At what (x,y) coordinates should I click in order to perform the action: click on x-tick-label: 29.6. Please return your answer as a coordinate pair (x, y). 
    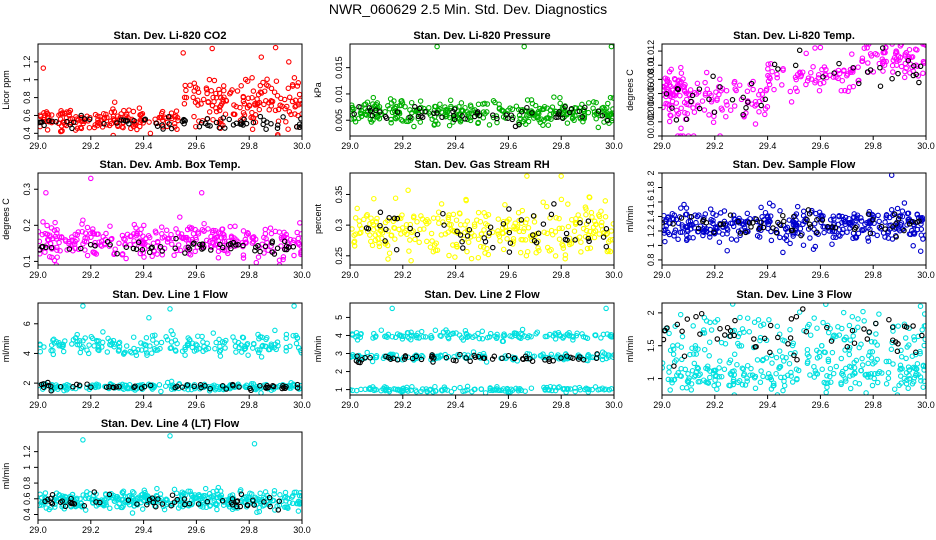
    Looking at the image, I should click on (197, 530).